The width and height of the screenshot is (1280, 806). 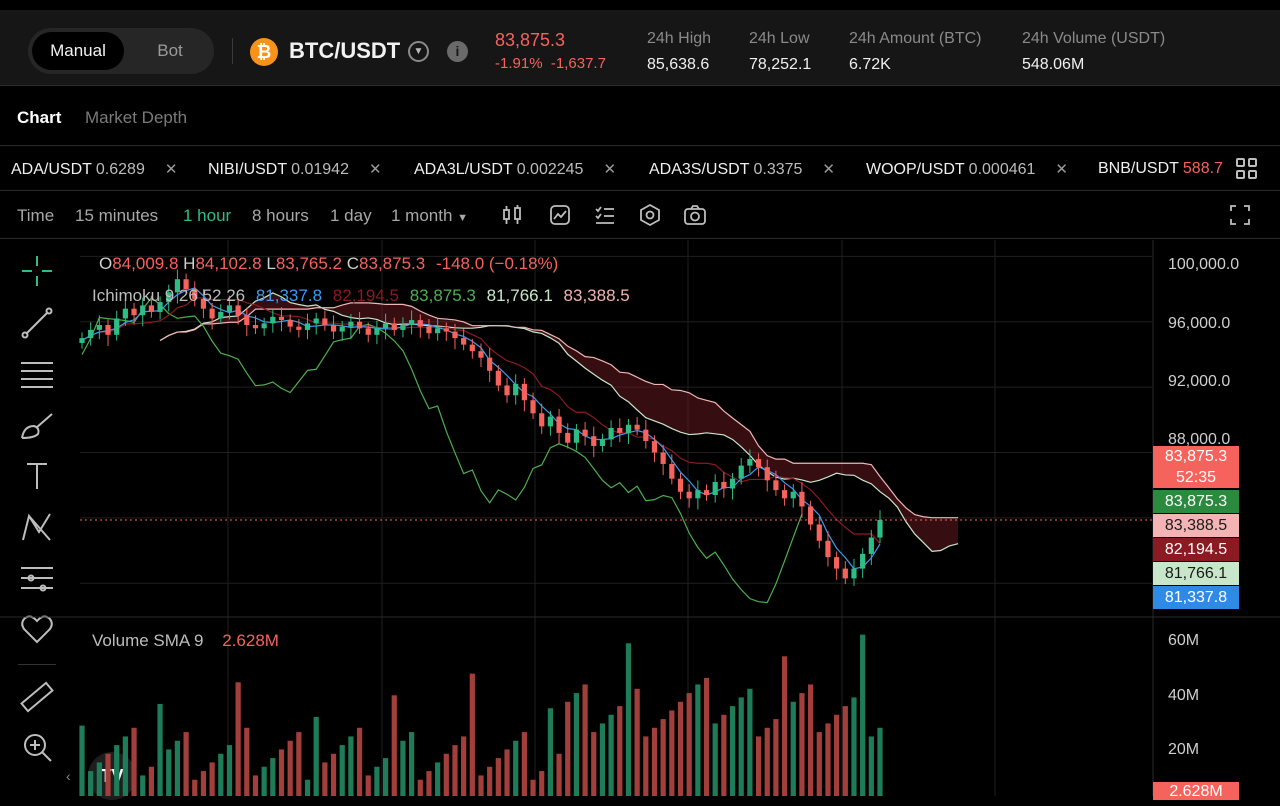 What do you see at coordinates (170, 50) in the screenshot?
I see `bot-mode-button: Bot` at bounding box center [170, 50].